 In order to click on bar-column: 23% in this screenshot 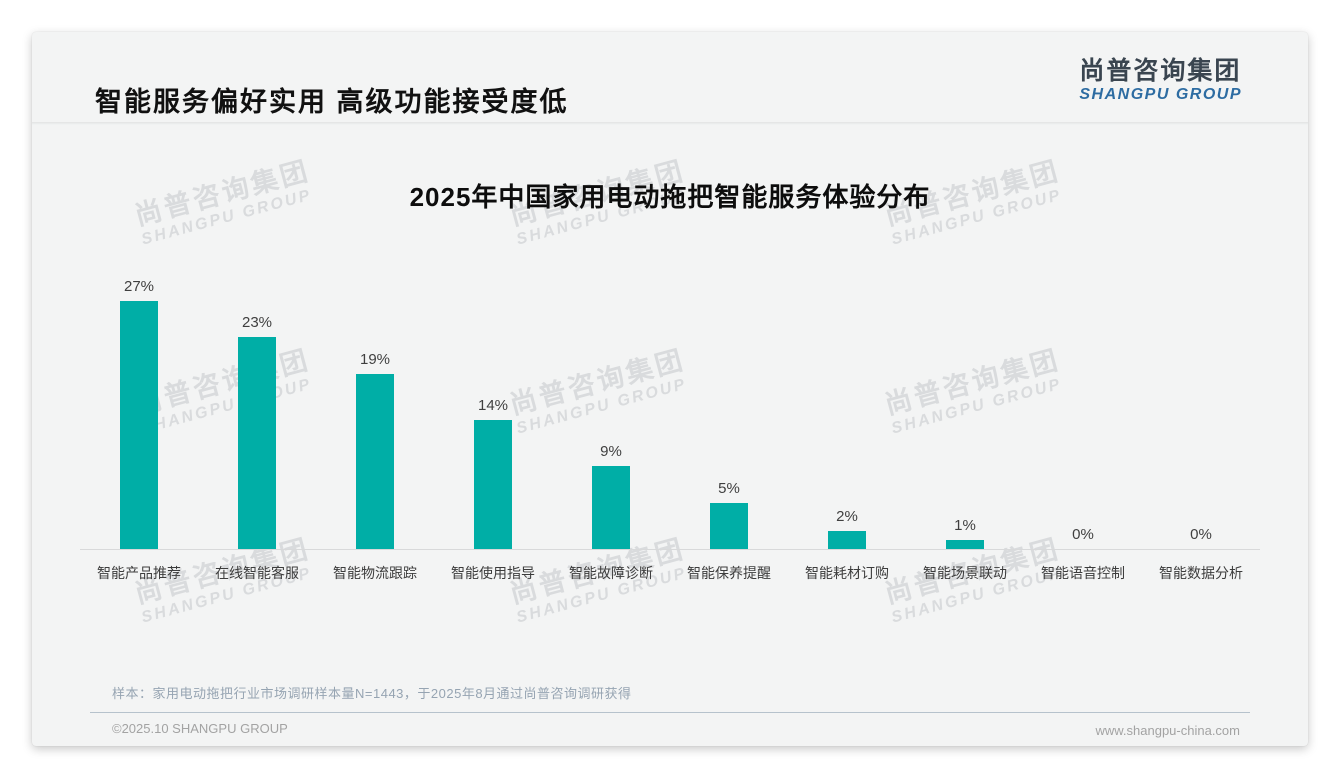, I will do `click(257, 409)`.